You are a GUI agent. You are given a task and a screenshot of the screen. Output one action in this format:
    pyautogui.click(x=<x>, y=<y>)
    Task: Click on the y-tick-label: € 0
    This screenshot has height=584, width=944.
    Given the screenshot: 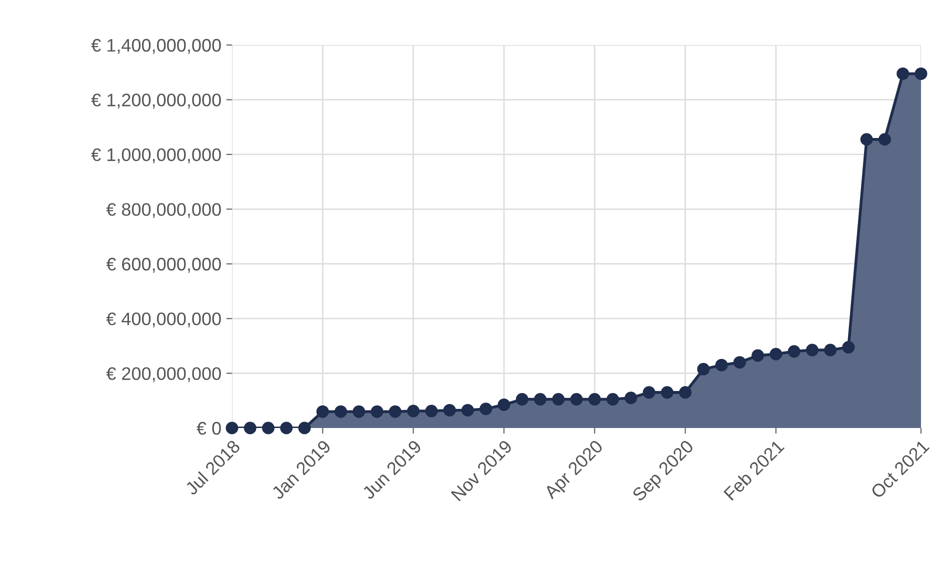 What is the action you would take?
    pyautogui.click(x=208, y=428)
    